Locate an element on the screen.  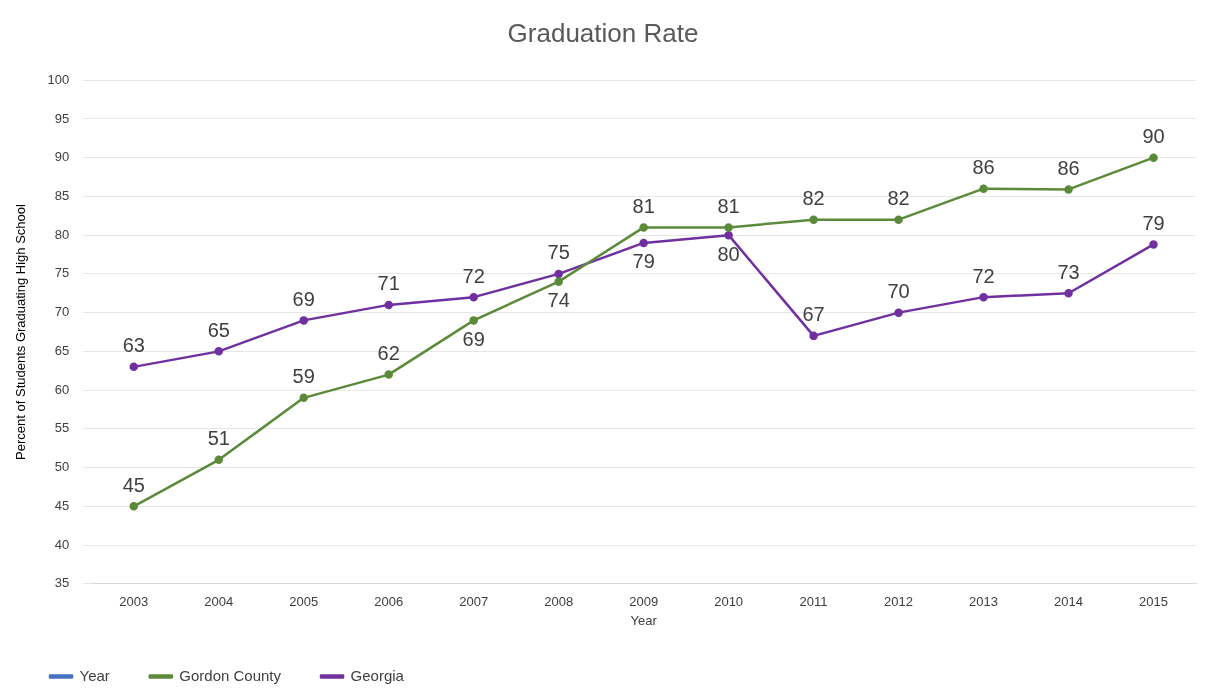
x-tick-label: 2014 is located at coordinates (1068, 602).